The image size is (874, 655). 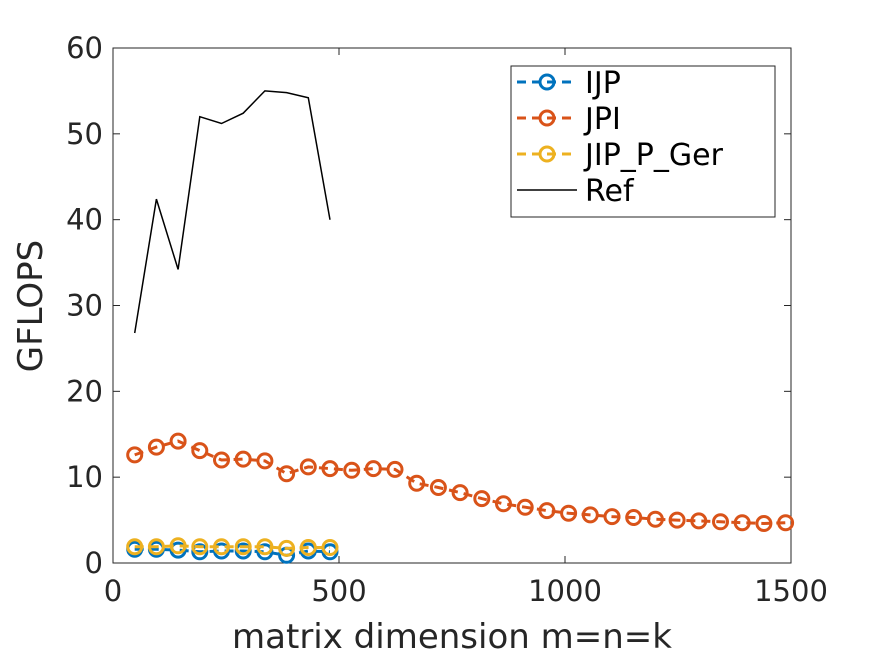 I want to click on series-jip-p-ger, so click(x=232, y=547).